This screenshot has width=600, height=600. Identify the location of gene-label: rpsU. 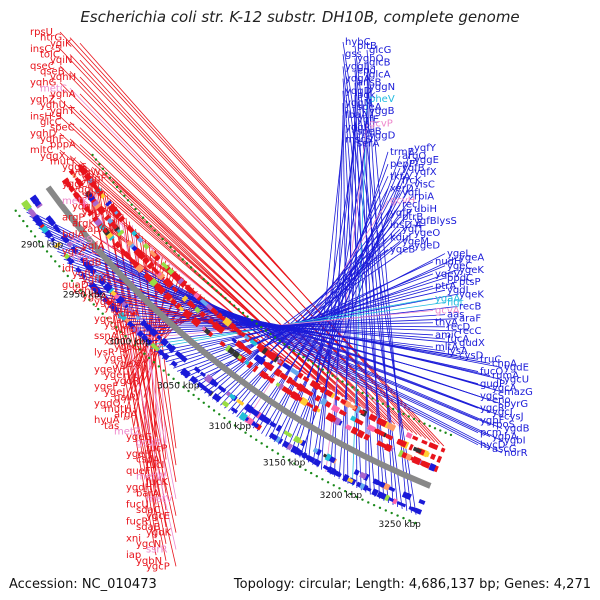
(41, 32).